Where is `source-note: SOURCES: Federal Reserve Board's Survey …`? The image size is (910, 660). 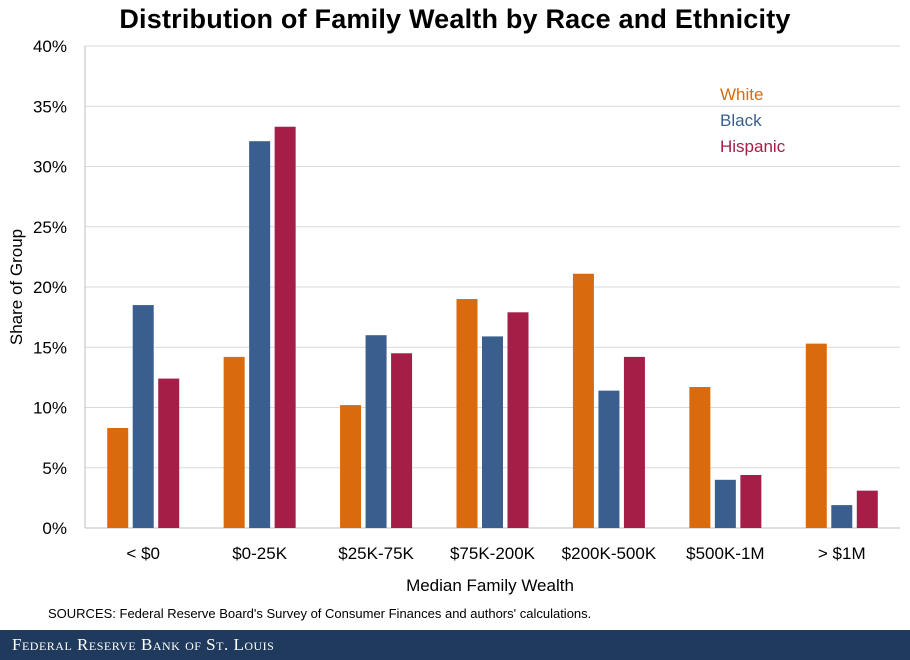 source-note: SOURCES: Federal Reserve Board's Survey … is located at coordinates (320, 613).